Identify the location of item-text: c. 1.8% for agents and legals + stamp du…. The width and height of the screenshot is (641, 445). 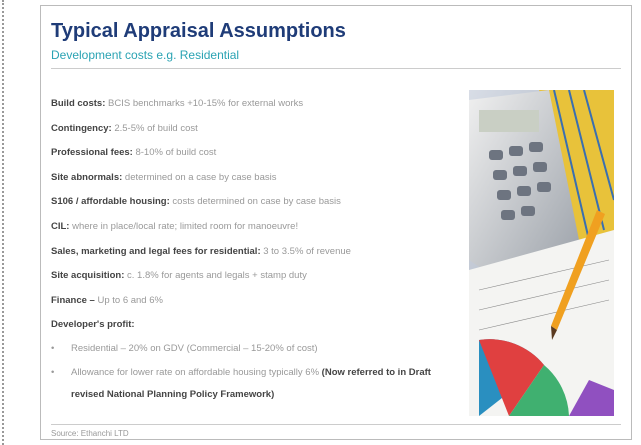
(217, 276).